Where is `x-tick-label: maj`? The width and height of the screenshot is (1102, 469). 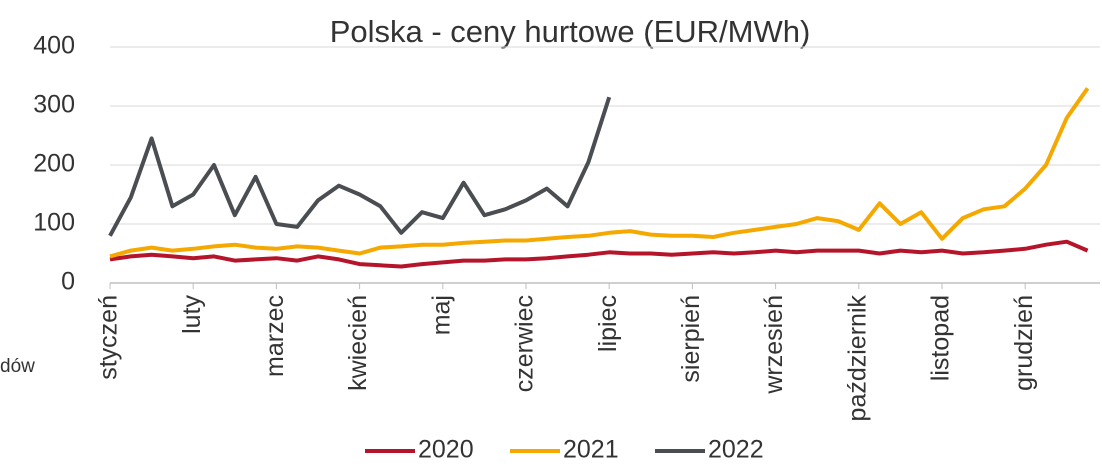 x-tick-label: maj is located at coordinates (441, 315).